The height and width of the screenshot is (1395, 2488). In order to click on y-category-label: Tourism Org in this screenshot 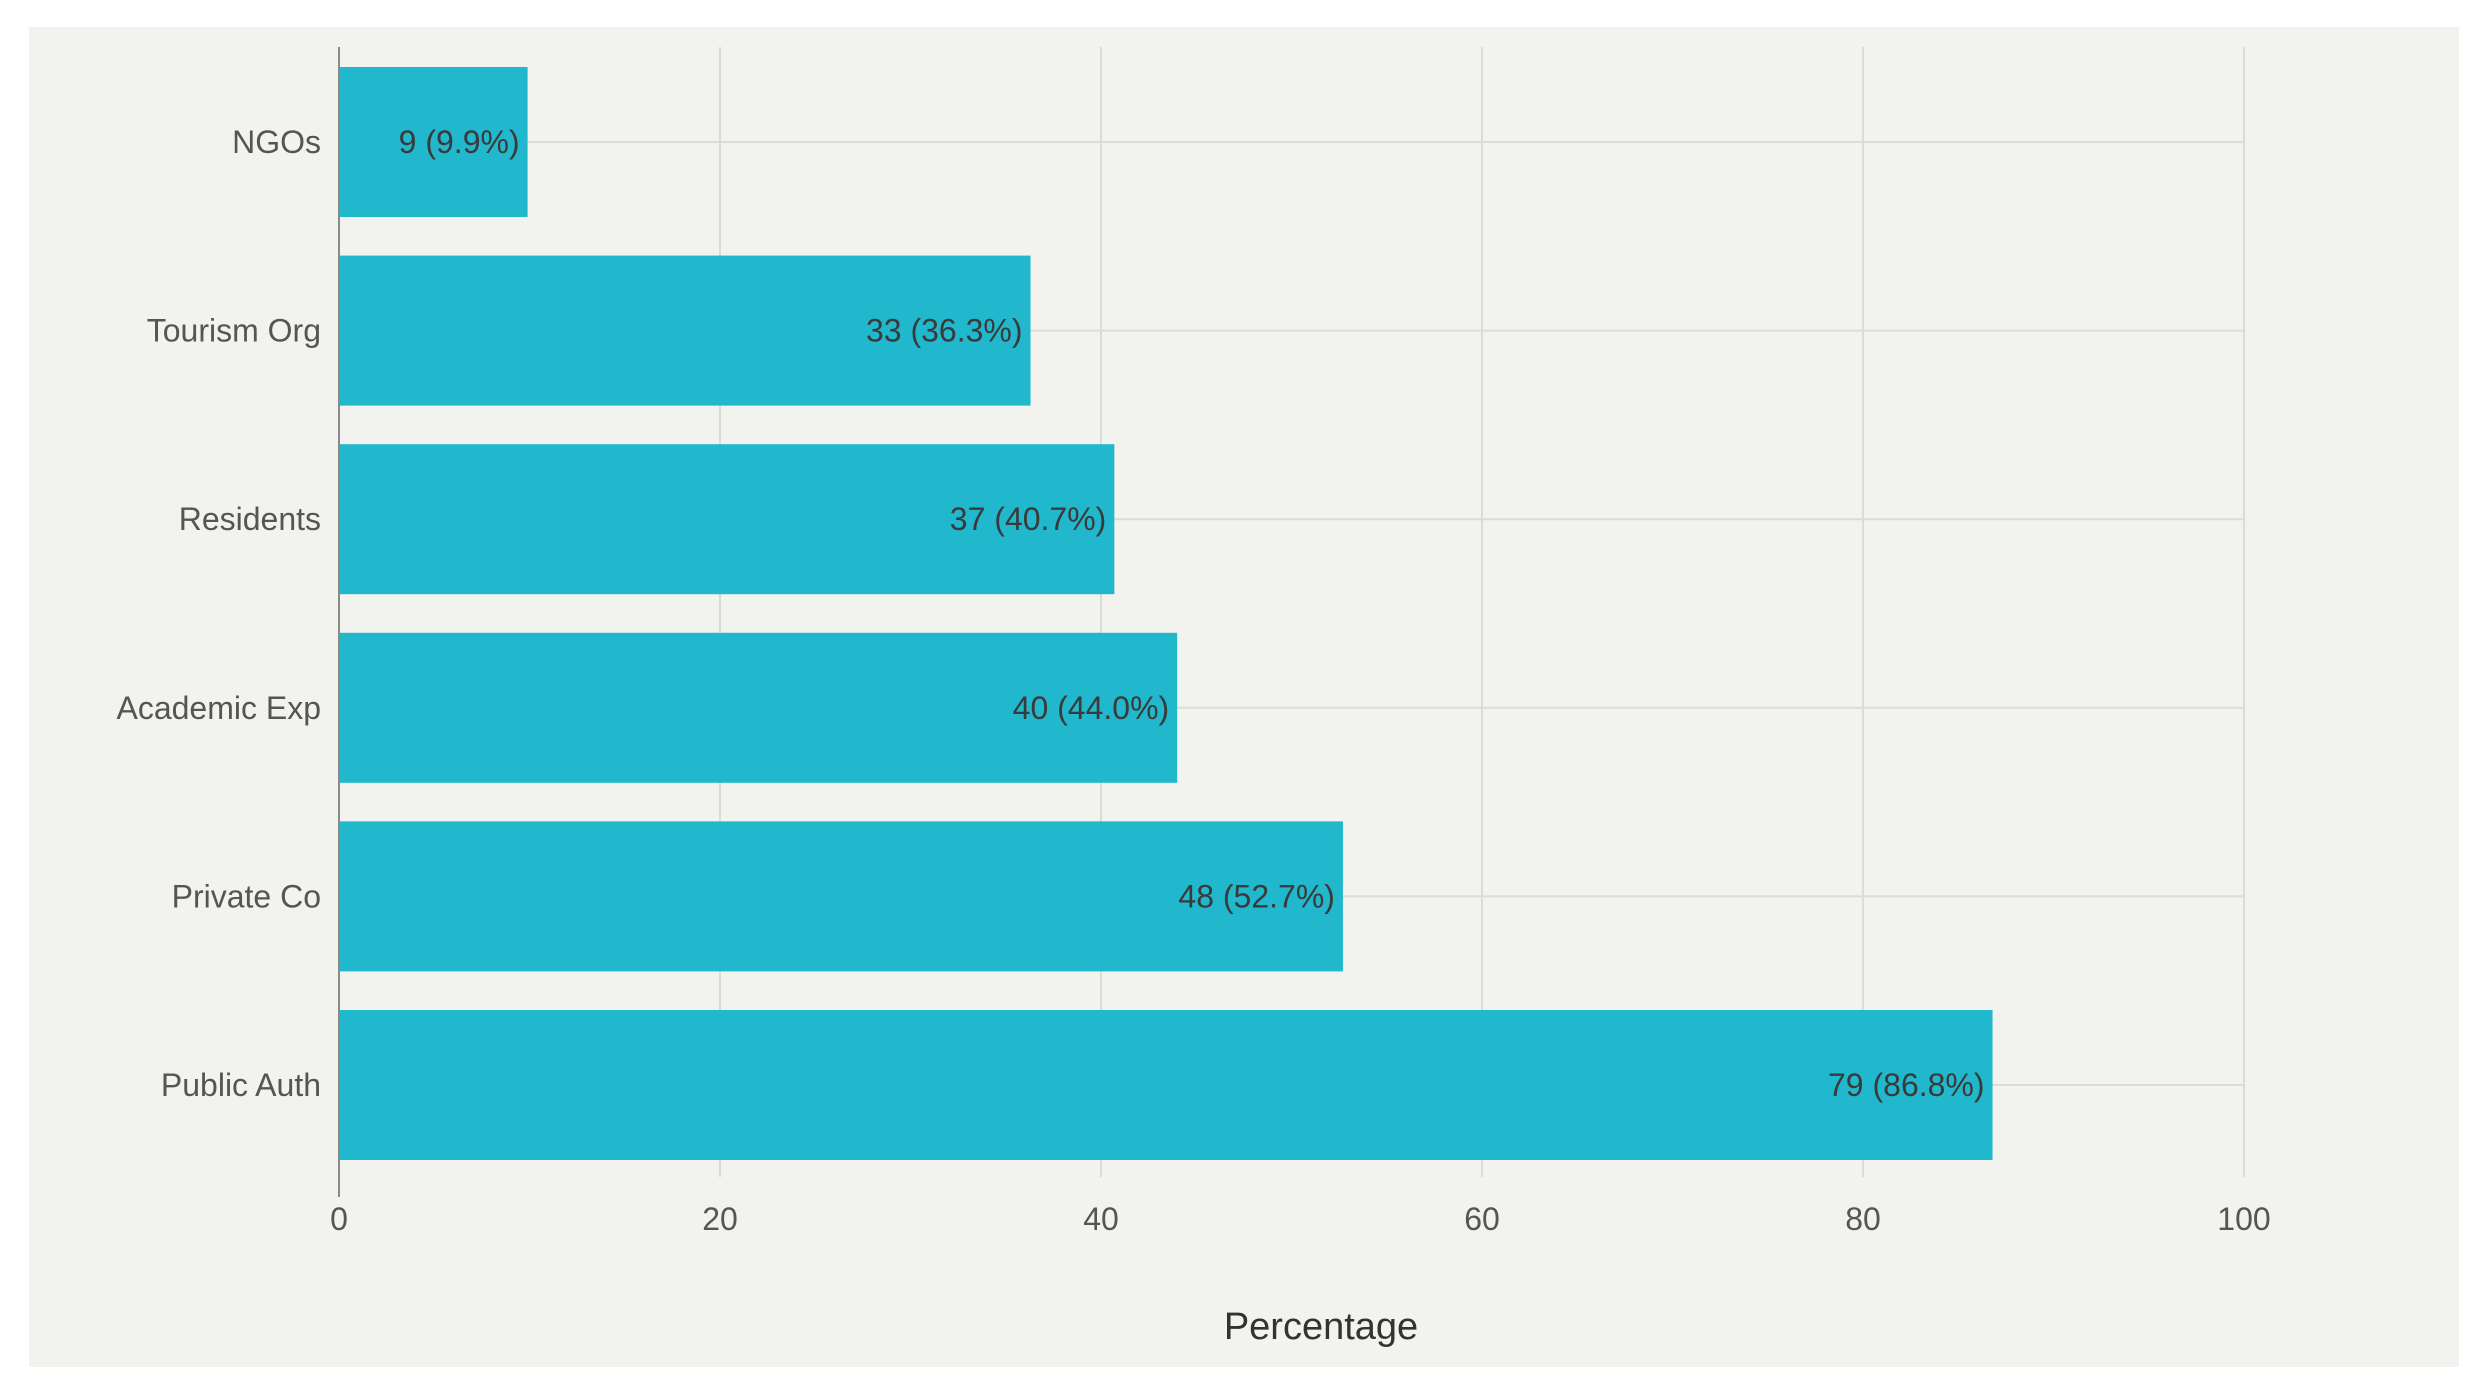, I will do `click(234, 331)`.